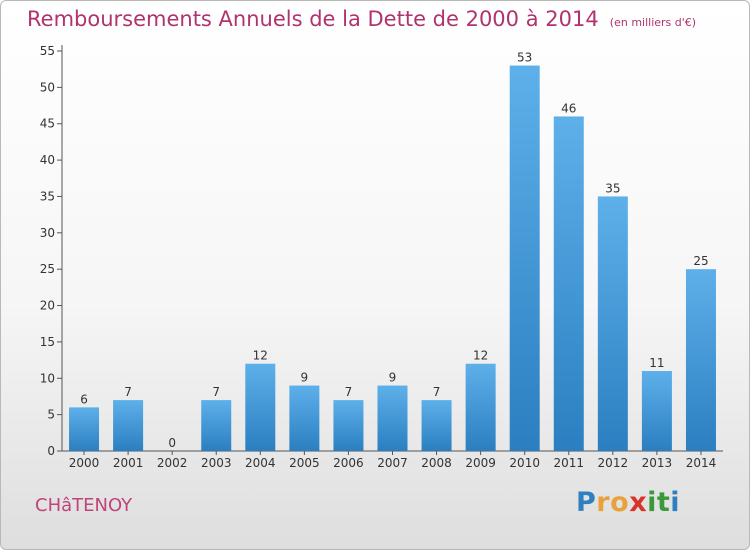 Image resolution: width=750 pixels, height=550 pixels. What do you see at coordinates (663, 502) in the screenshot?
I see `logo-letter: t` at bounding box center [663, 502].